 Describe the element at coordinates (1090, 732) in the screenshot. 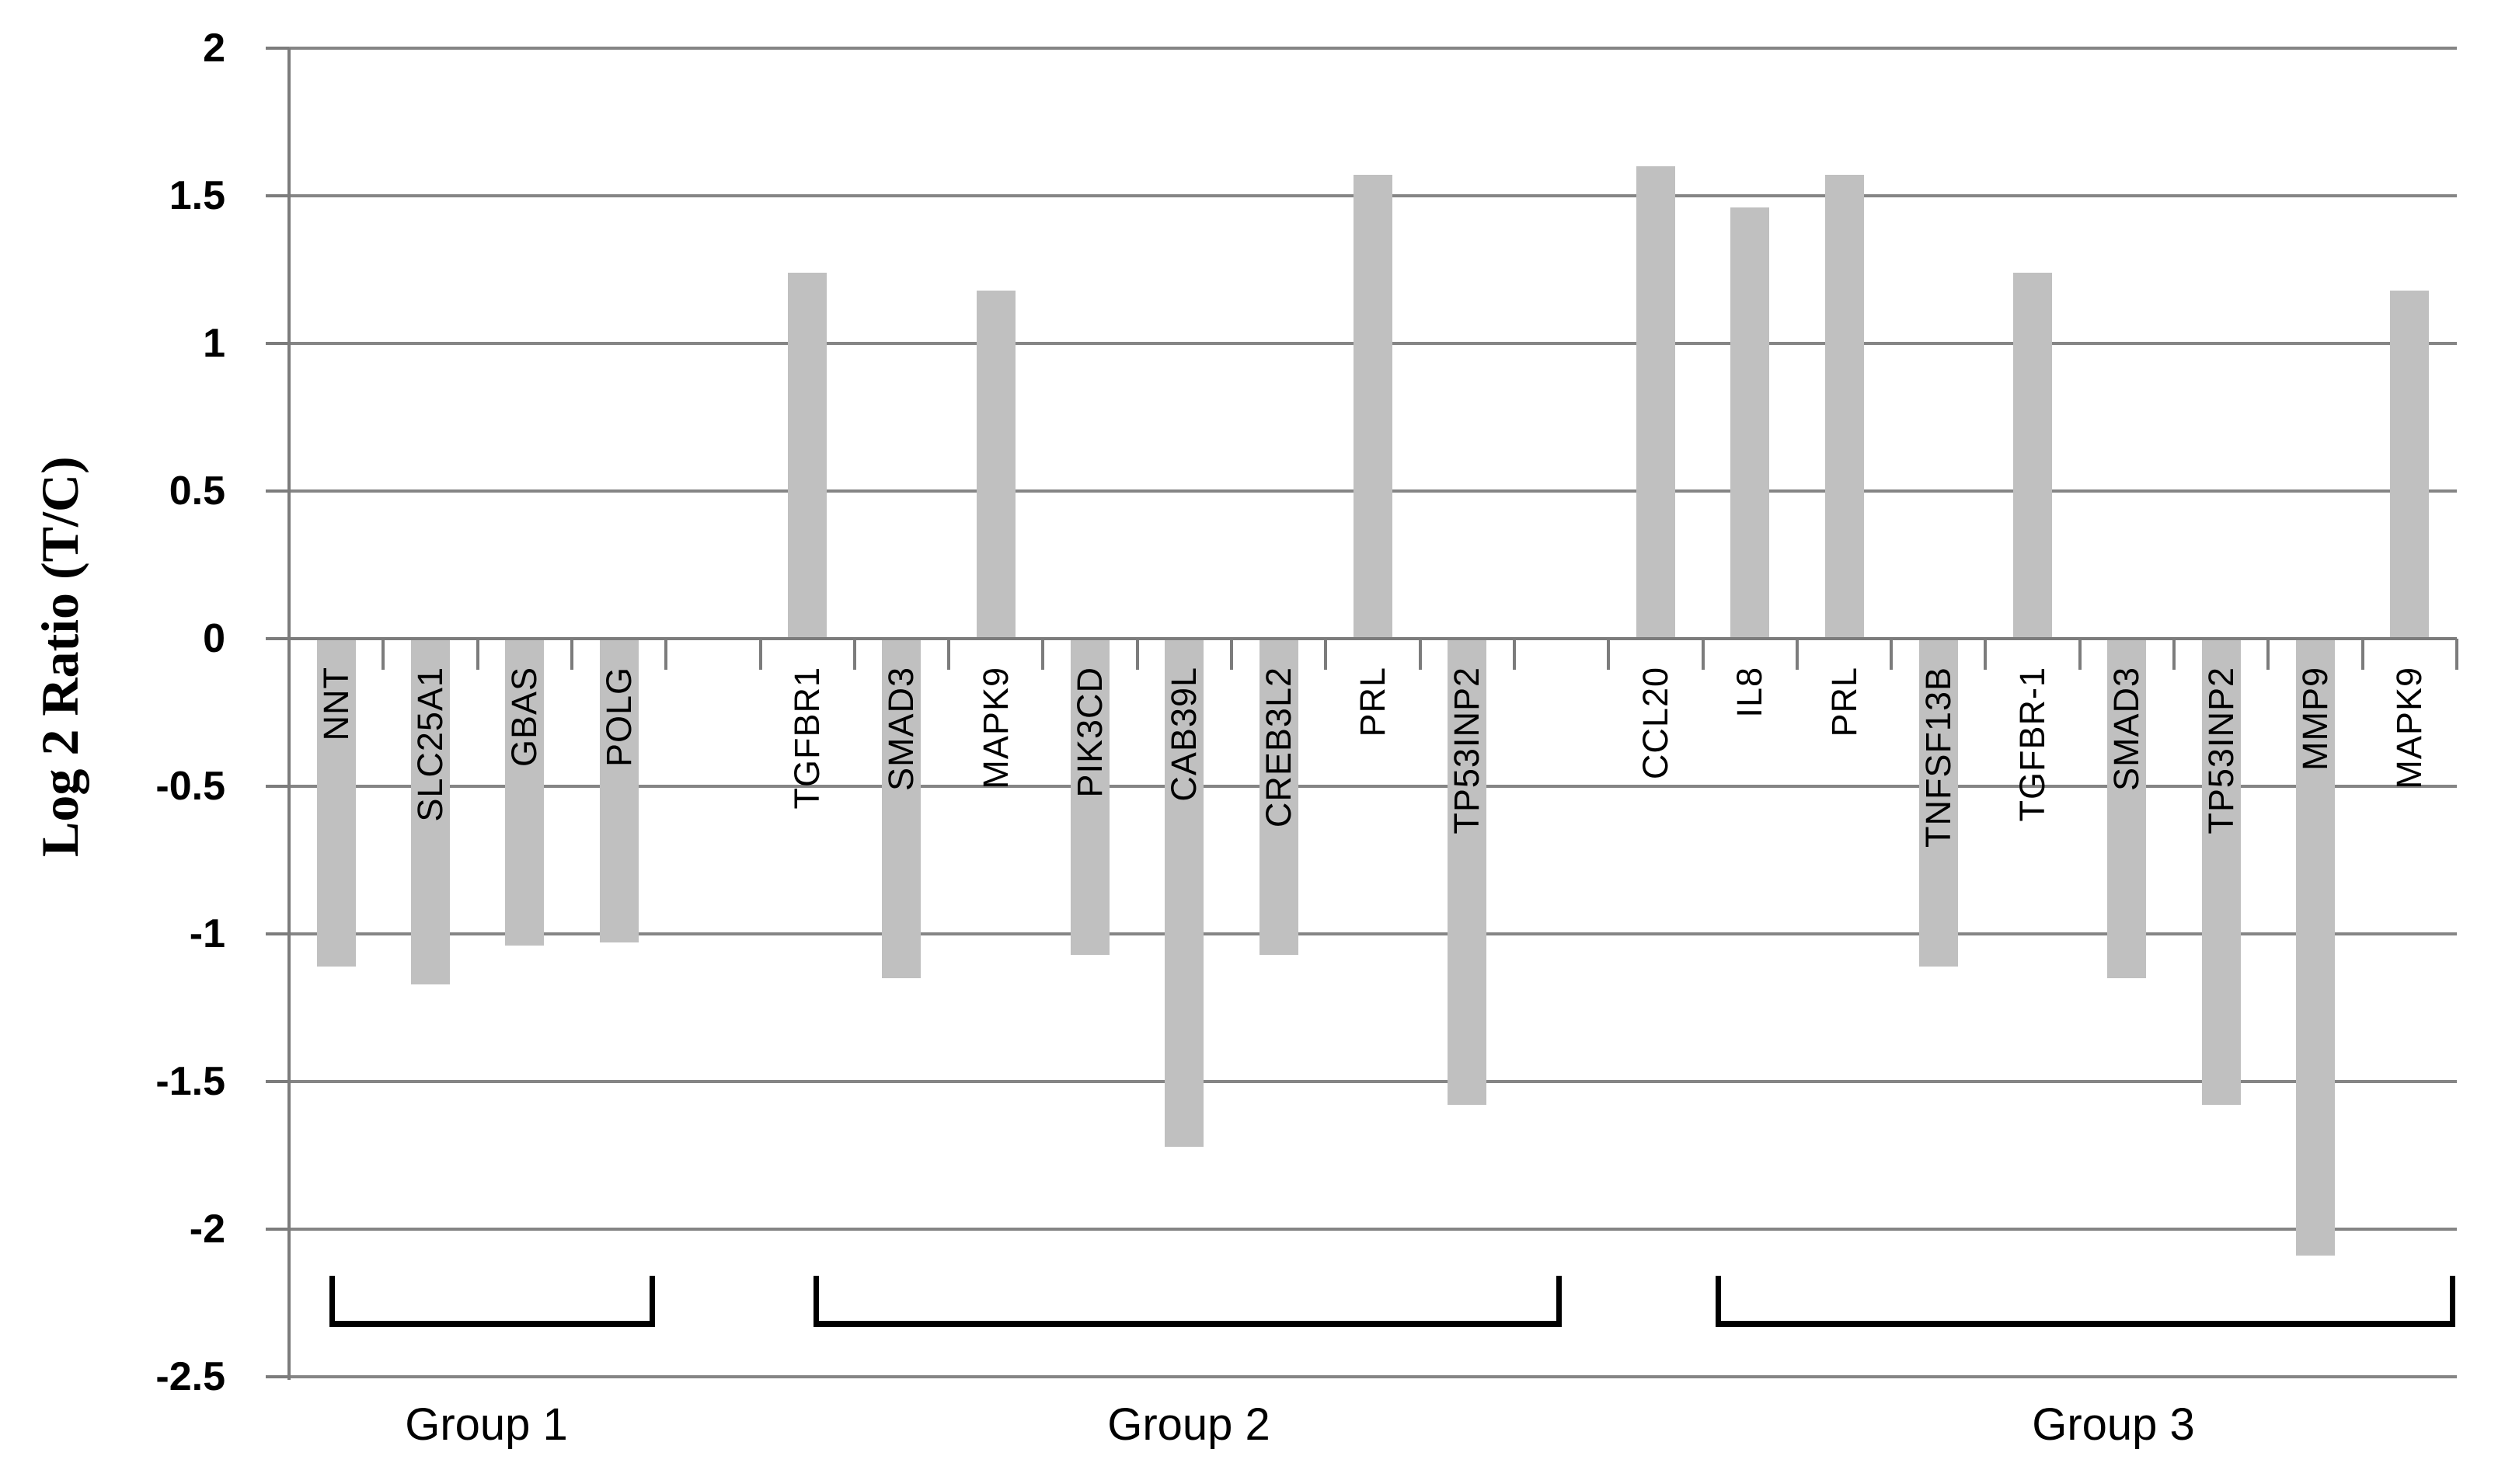

I see `gene-label: PIK3CD` at that location.